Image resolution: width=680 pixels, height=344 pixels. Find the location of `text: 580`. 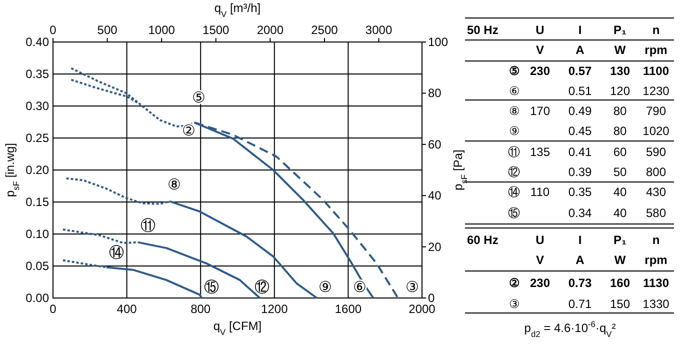

text: 580 is located at coordinates (656, 213).